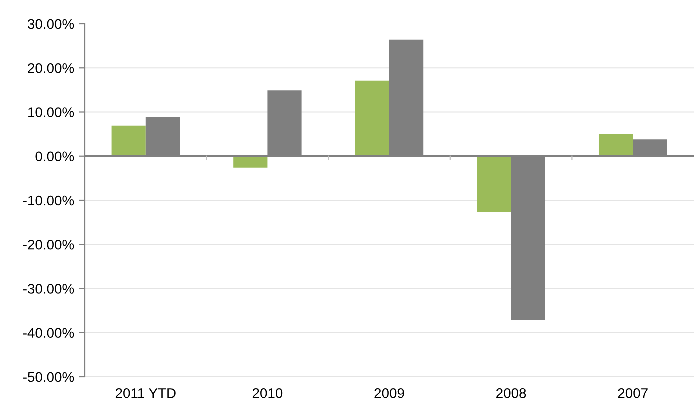 The image size is (694, 413). What do you see at coordinates (389, 393) in the screenshot?
I see `x-tick-label: 2009` at bounding box center [389, 393].